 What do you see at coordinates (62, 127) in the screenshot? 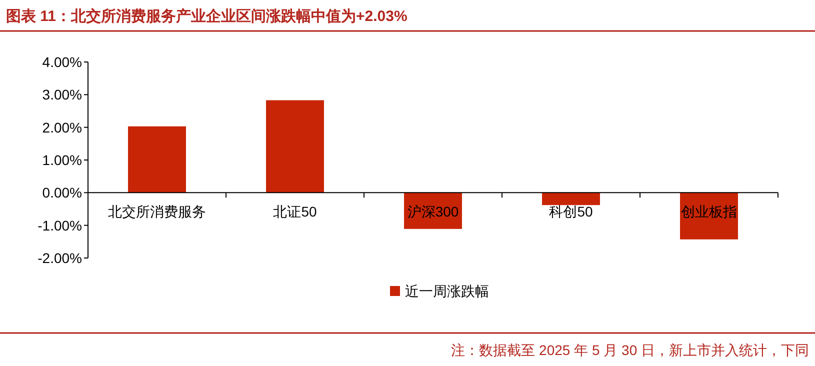
I see `y-tick-label: 2.00%` at bounding box center [62, 127].